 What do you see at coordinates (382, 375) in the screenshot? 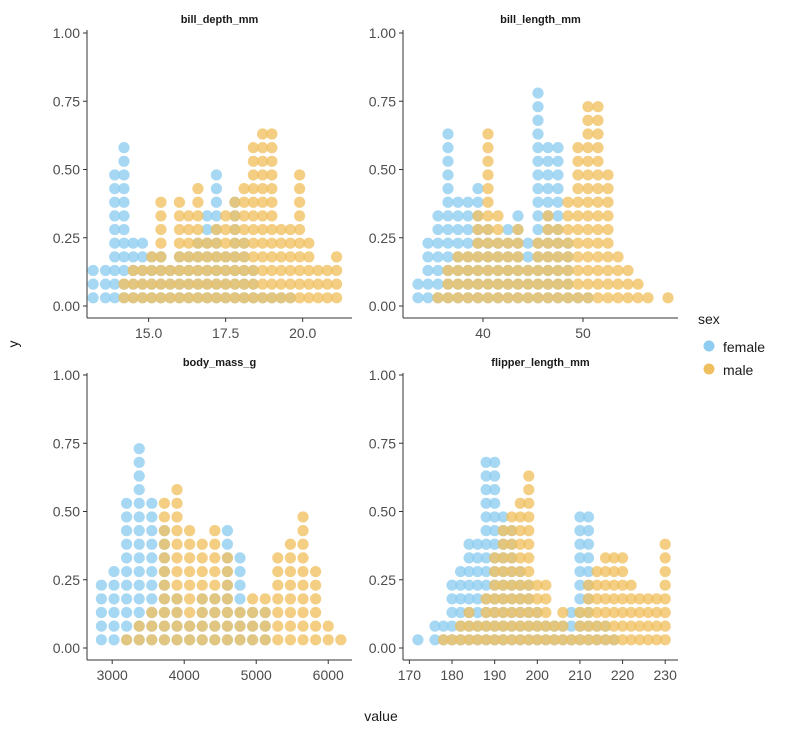
I see `y-tick-label: 1.00` at bounding box center [382, 375].